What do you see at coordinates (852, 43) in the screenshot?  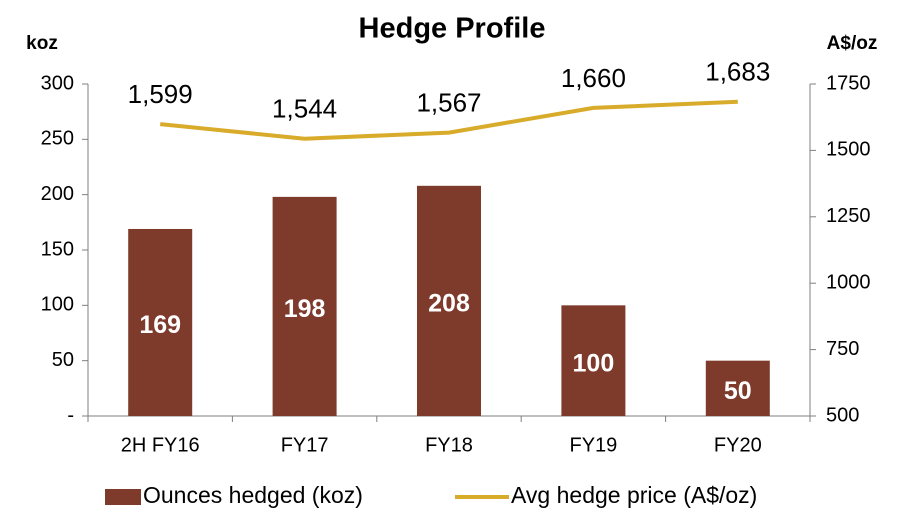 I see `y2-axis-label: A$/oz` at bounding box center [852, 43].